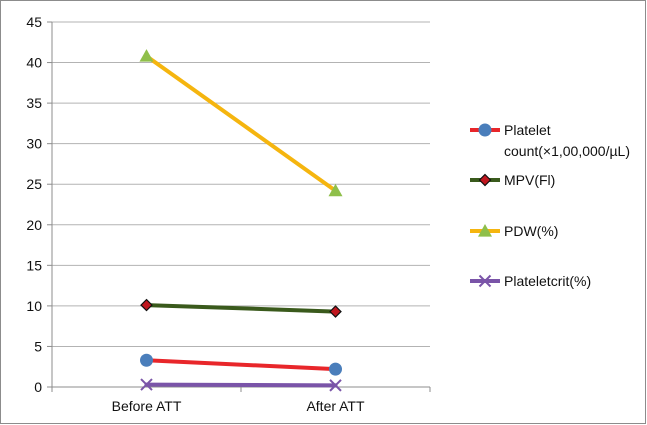 This screenshot has width=647, height=425. Describe the element at coordinates (531, 231) in the screenshot. I see `legend-label: PDW(%)` at that location.